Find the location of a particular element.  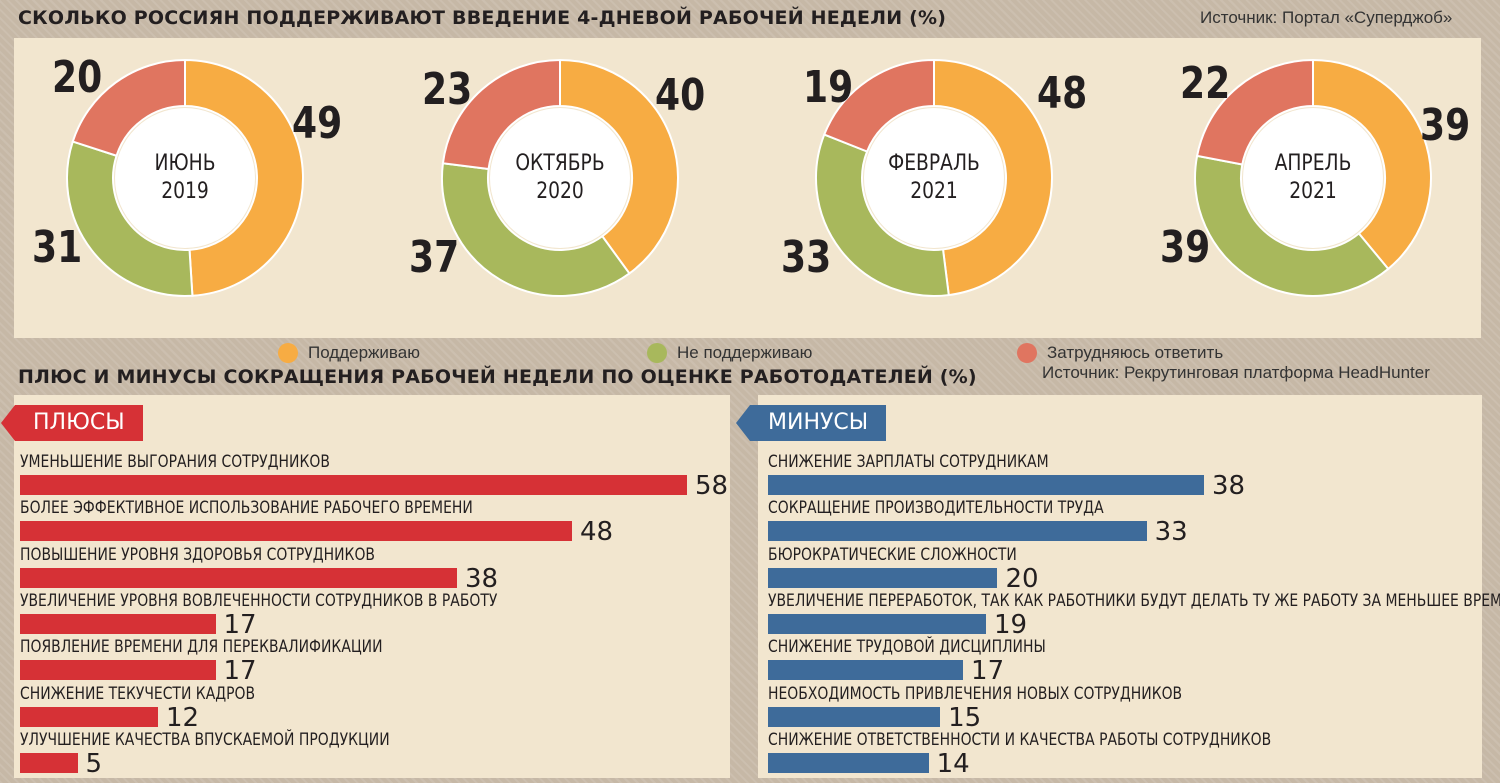

bar-value-label: 5 is located at coordinates (94, 763).